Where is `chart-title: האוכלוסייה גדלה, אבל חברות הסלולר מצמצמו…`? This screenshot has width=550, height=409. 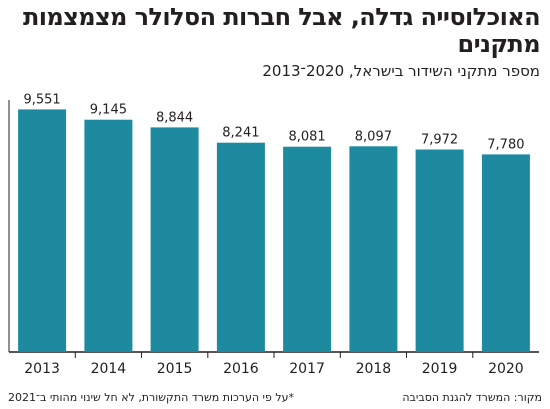
chart-title: האוכלוסייה גדלה, אבל חברות הסלולר מצמצמו… is located at coordinates (281, 30).